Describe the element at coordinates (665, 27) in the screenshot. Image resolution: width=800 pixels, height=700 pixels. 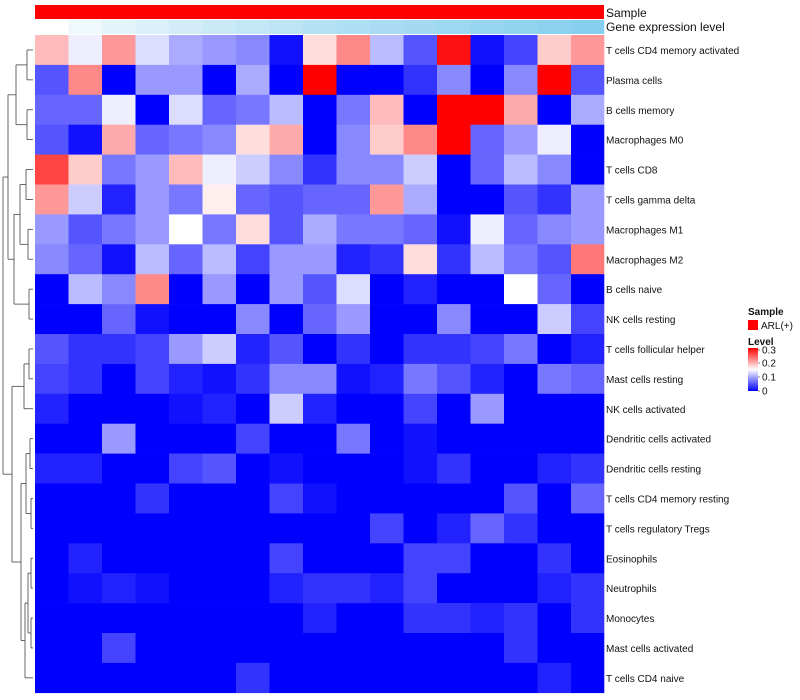
I see `gene-expression-annotation-label: Gene expression level` at that location.